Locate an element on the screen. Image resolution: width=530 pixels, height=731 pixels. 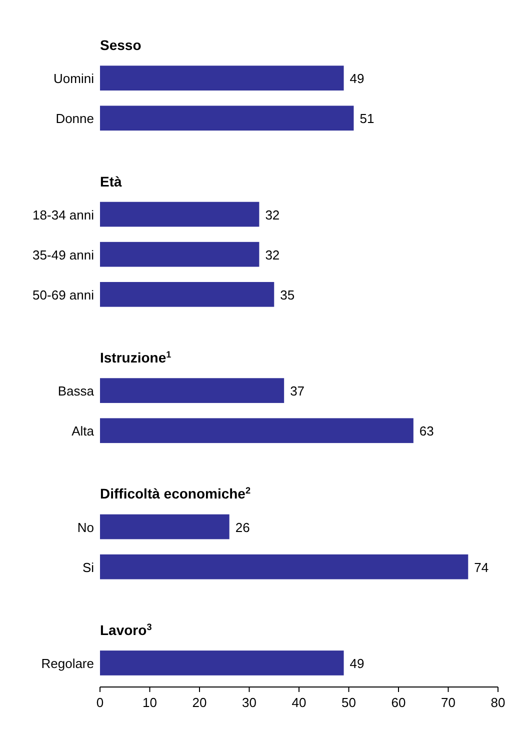
y-tick-label: Alta is located at coordinates (83, 431).